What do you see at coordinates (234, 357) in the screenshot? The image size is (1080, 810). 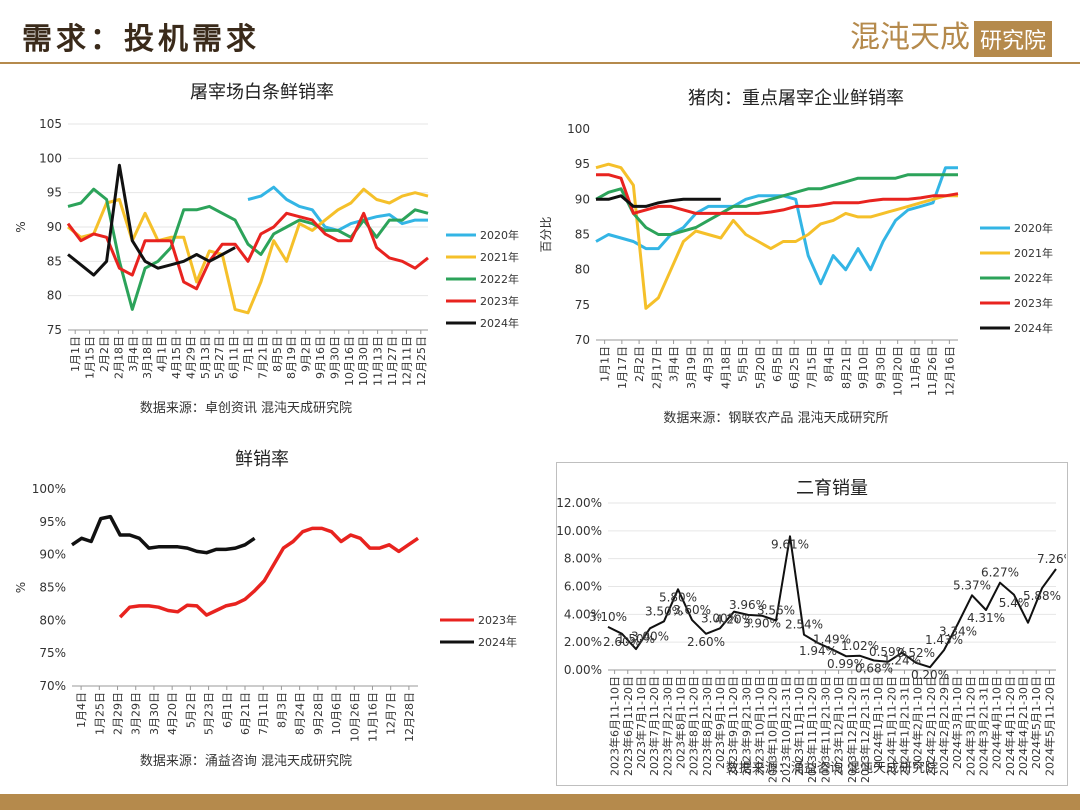 I see `x-tick-label: 6月11日` at bounding box center [234, 357].